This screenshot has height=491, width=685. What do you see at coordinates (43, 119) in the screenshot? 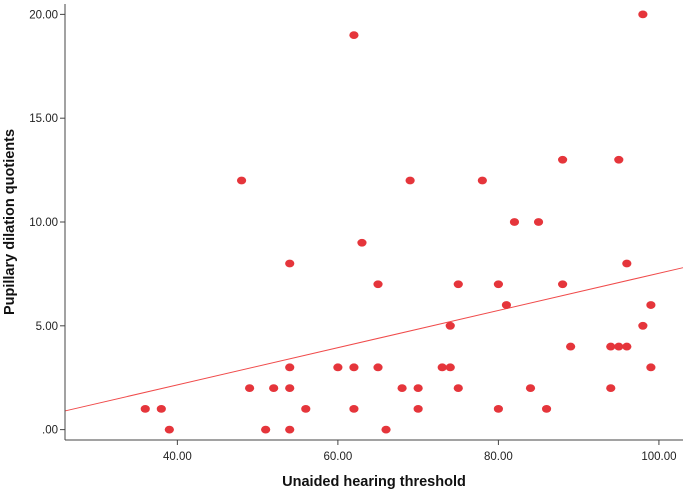
I see `y-tick-label: 15.00` at bounding box center [43, 119].